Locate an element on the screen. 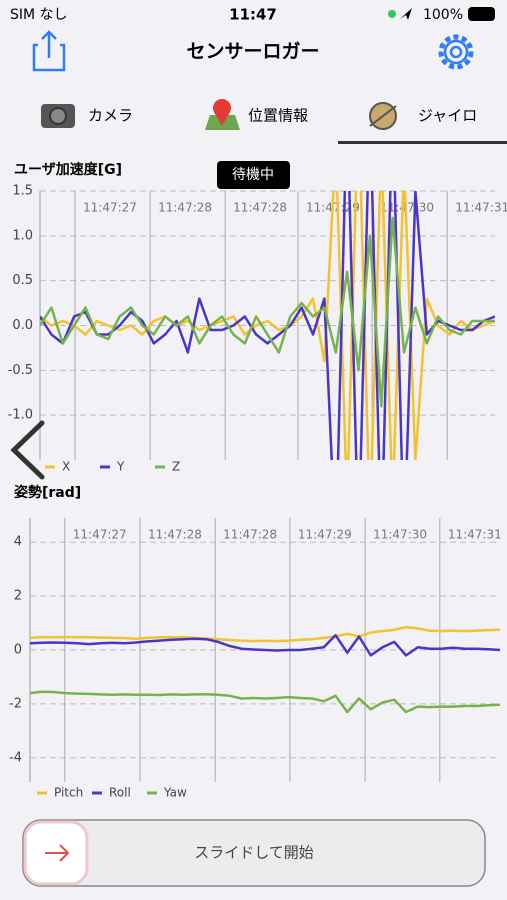 This screenshot has height=900, width=507. nav-title: センサーロガー is located at coordinates (252, 52).